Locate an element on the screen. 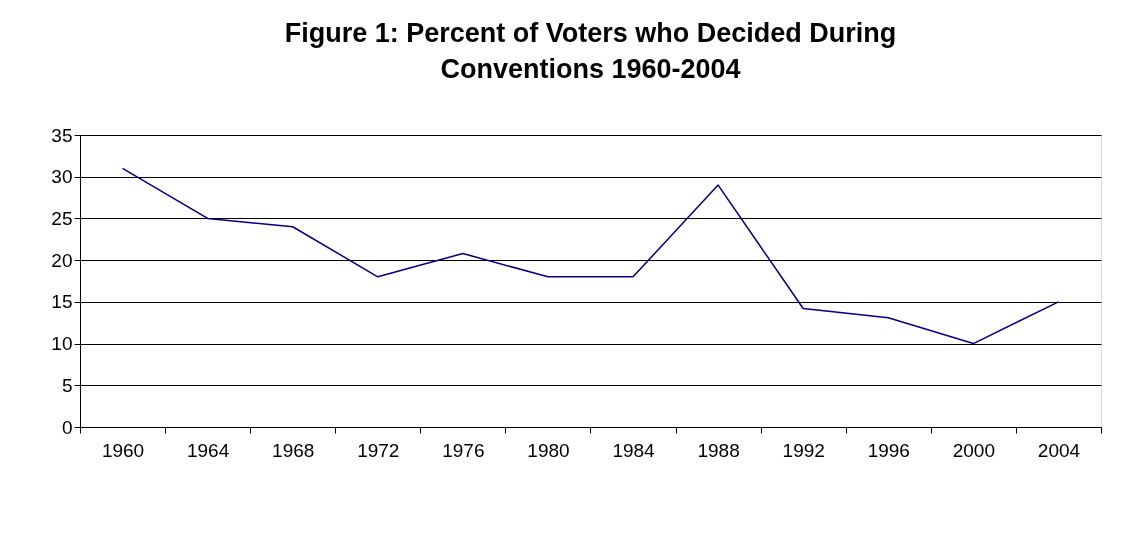  y-tick-label: 30 is located at coordinates (62, 177).